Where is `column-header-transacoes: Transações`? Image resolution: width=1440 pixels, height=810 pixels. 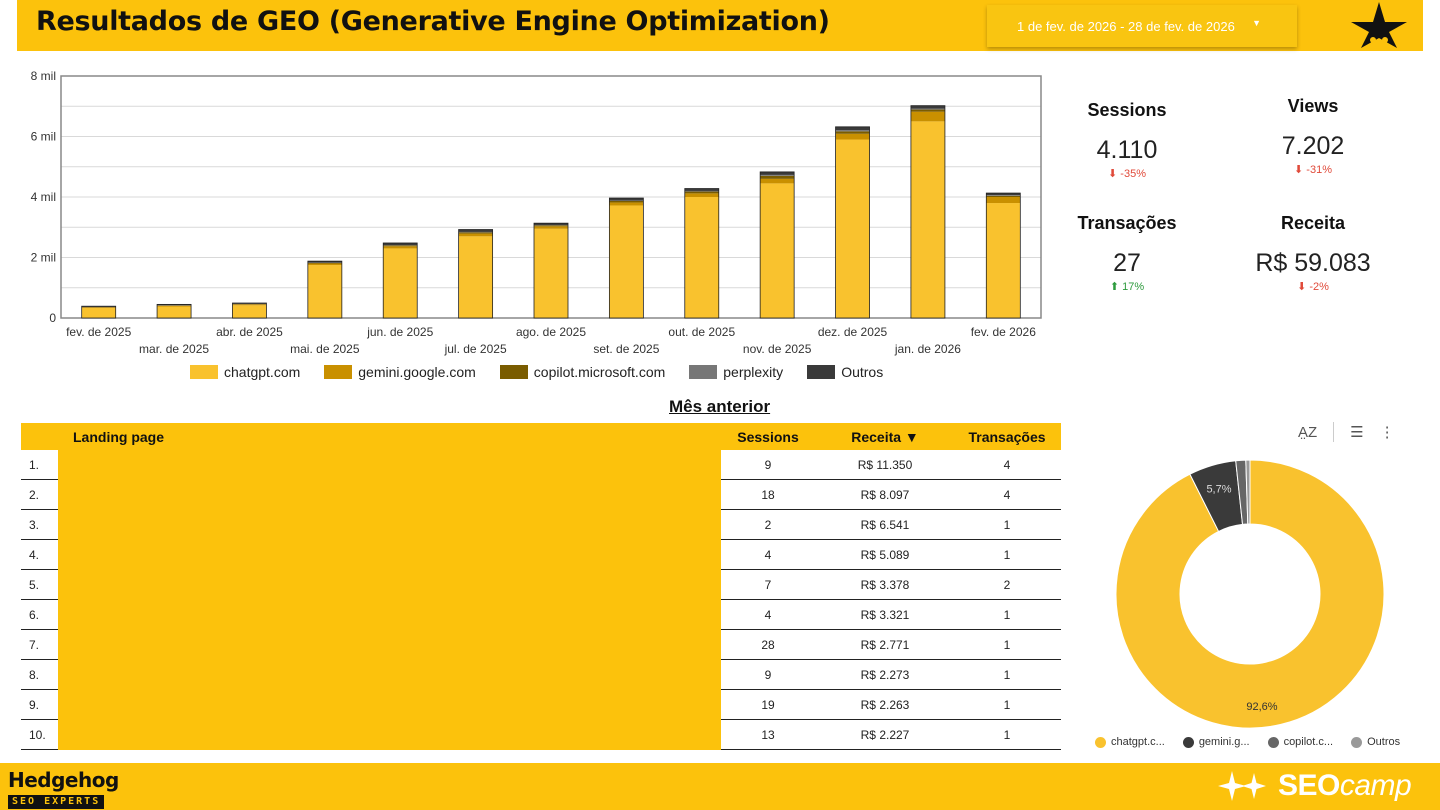 column-header-transacoes: Transações is located at coordinates (1007, 437).